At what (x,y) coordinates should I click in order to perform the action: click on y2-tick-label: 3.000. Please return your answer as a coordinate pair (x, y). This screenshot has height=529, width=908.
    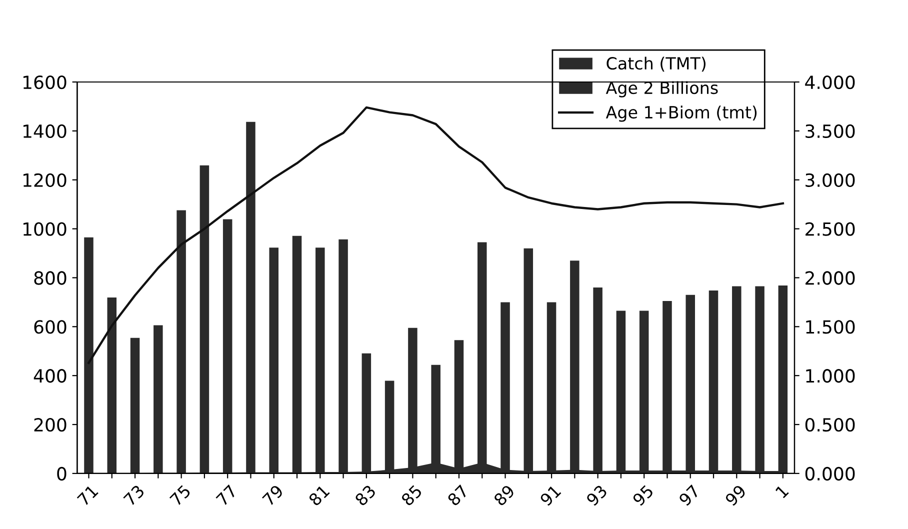
    Looking at the image, I should click on (830, 180).